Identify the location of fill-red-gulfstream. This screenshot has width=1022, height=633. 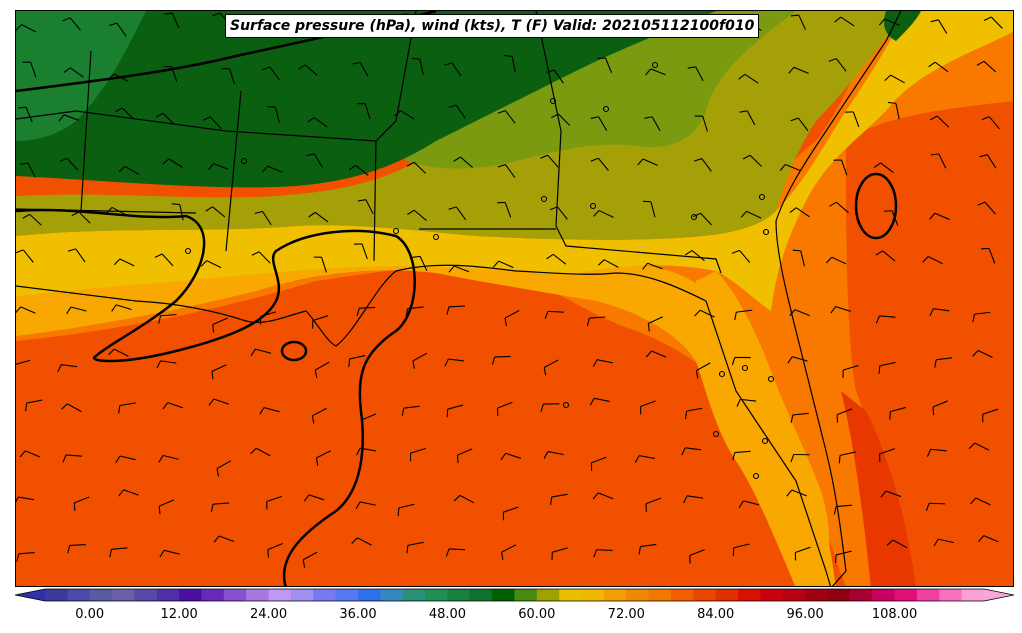
(878, 488).